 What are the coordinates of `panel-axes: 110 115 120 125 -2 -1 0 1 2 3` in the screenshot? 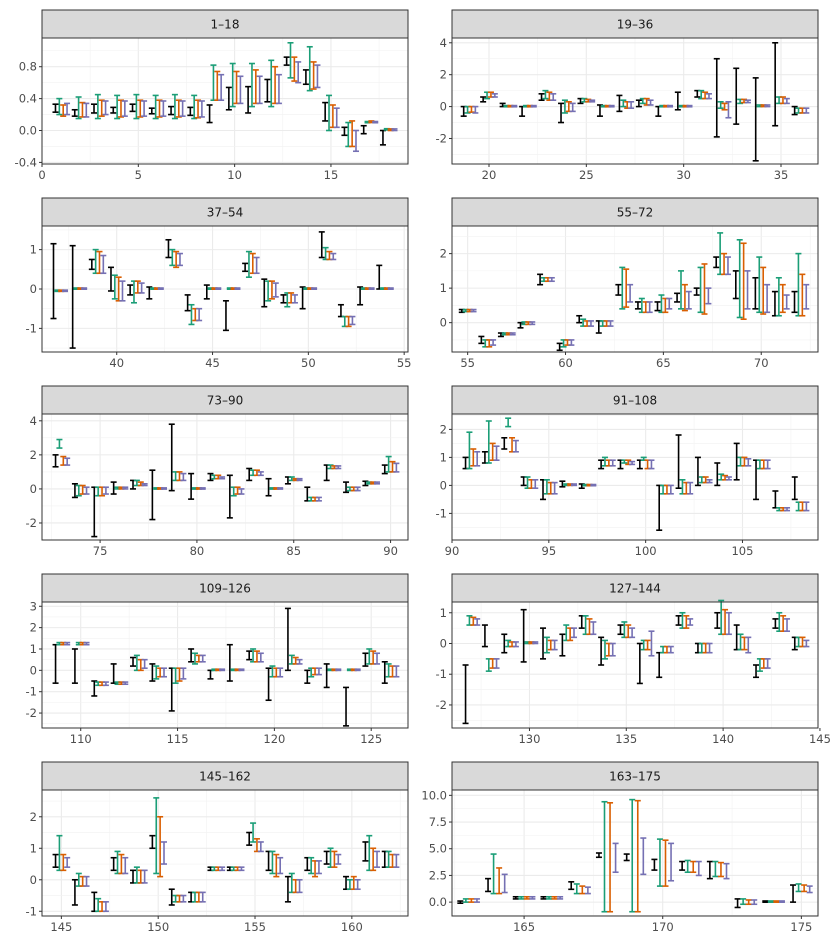 It's located at (204, 672).